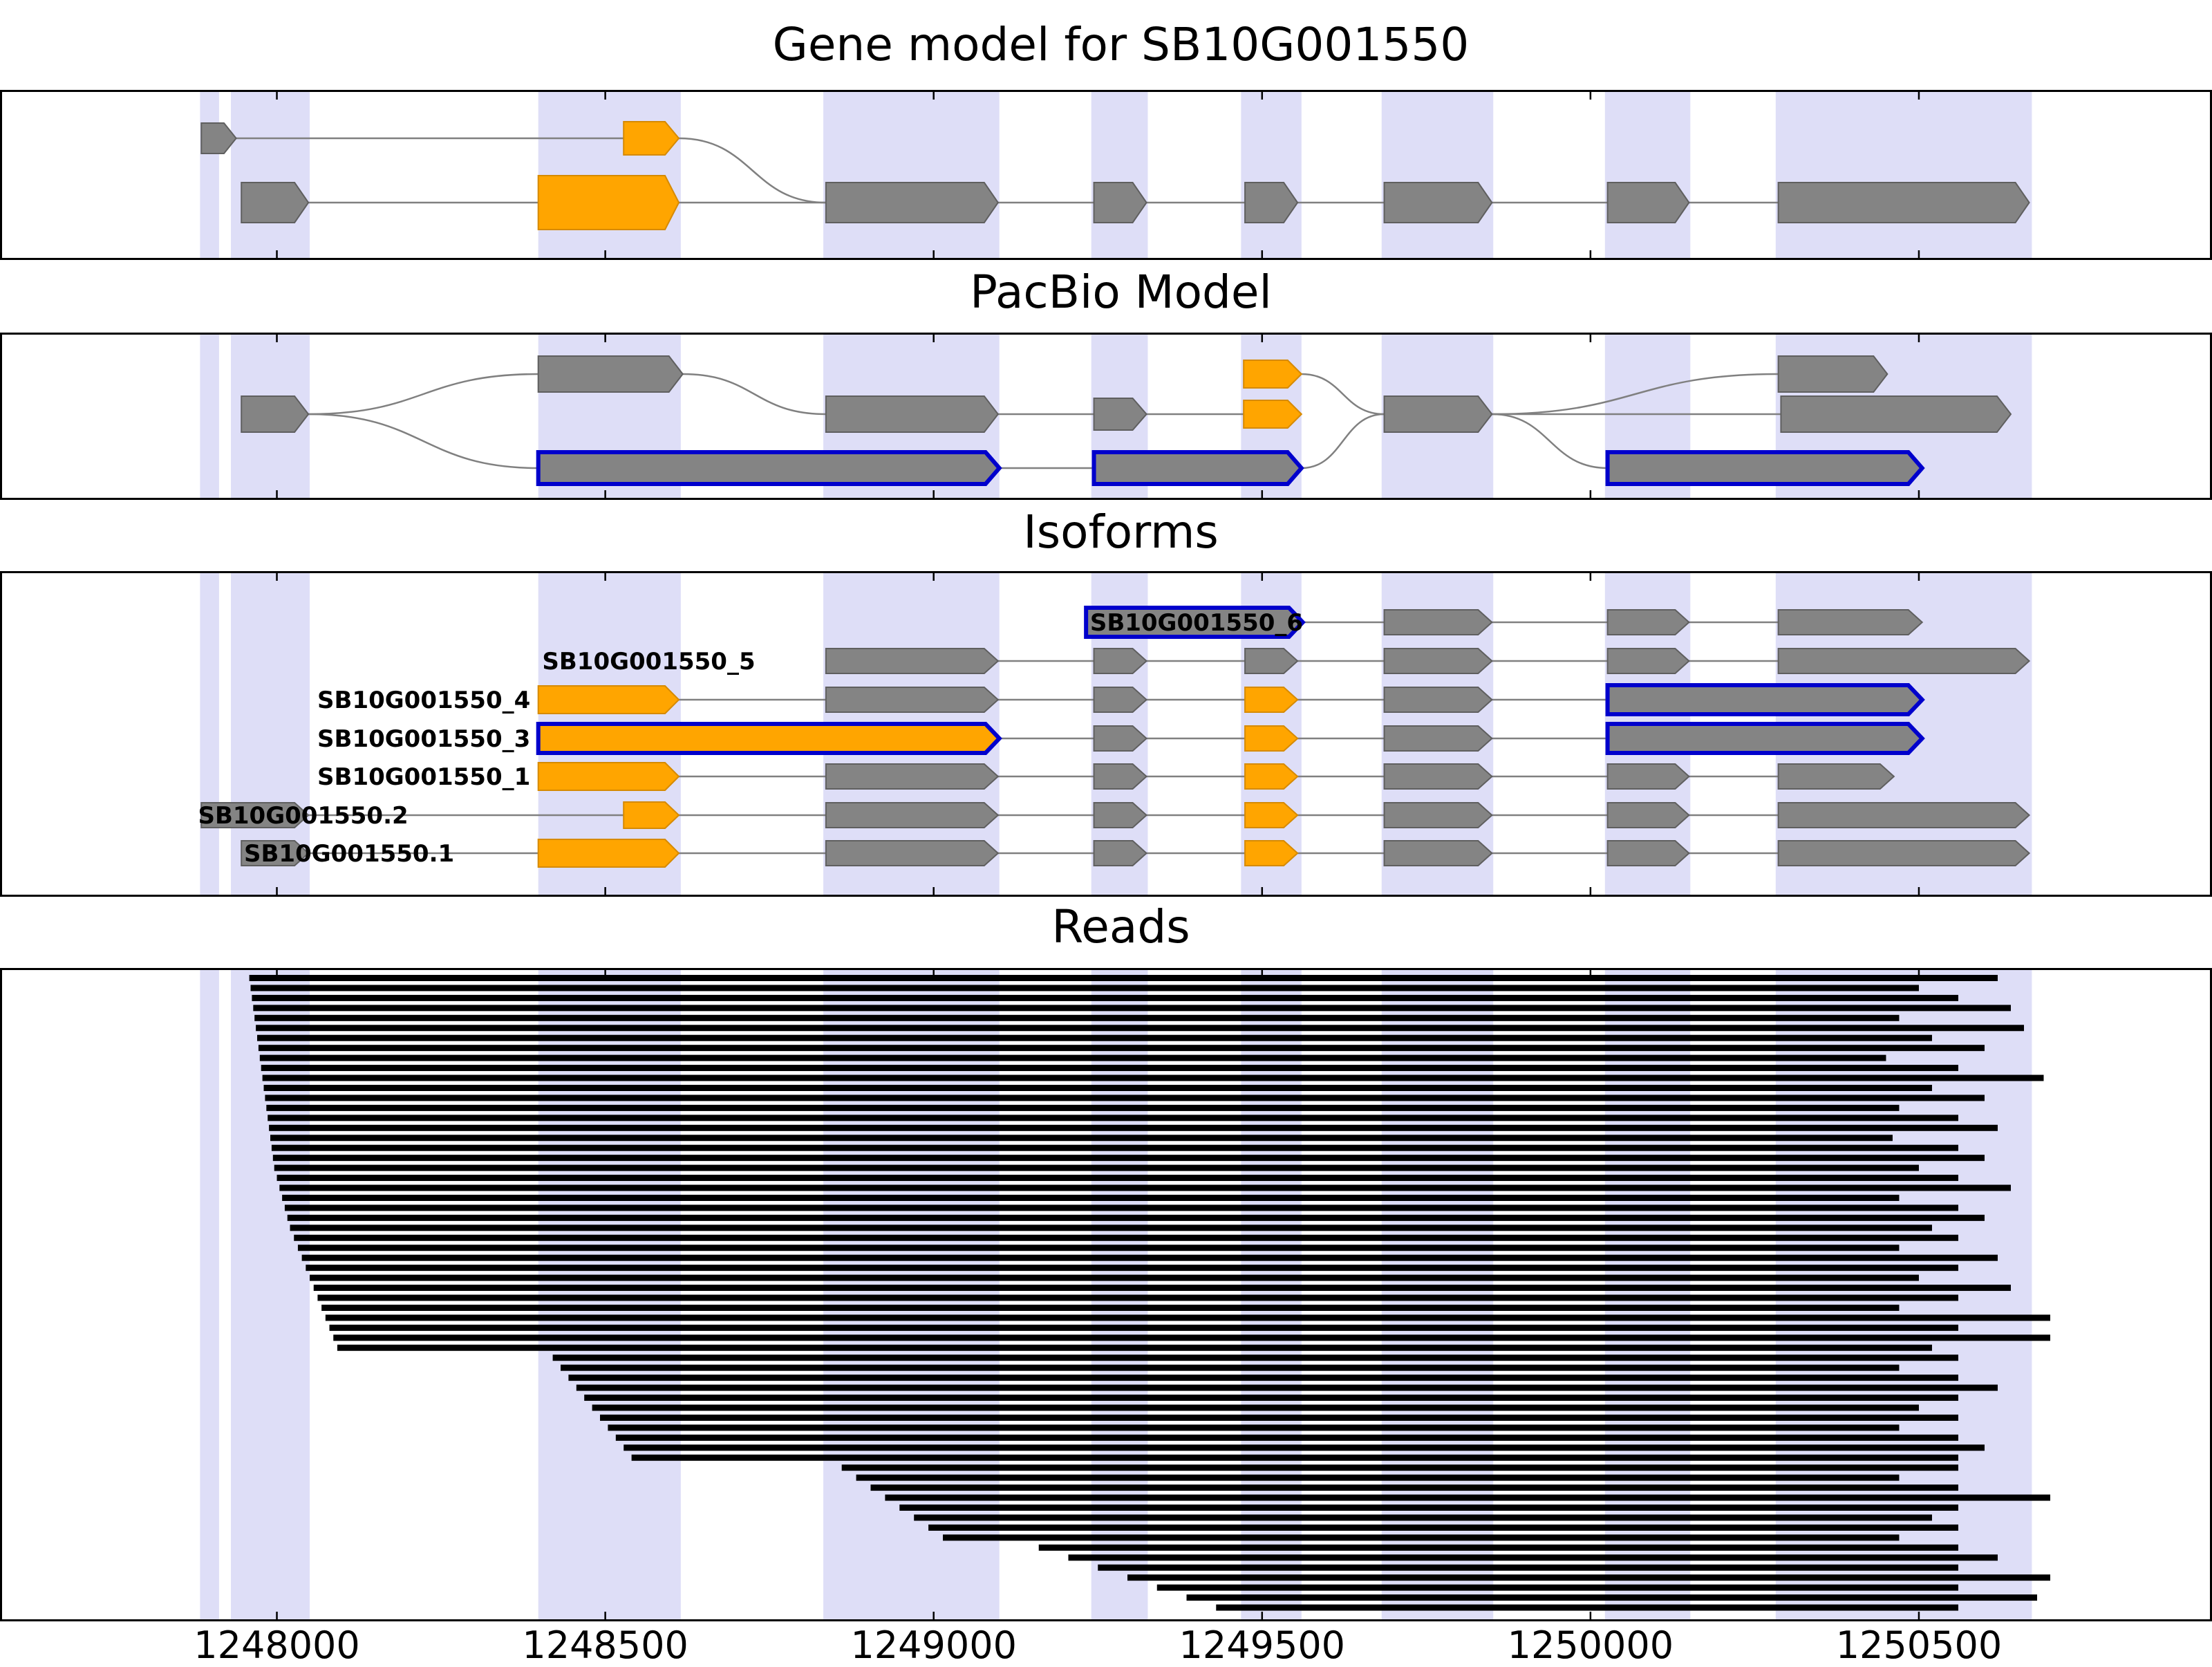  I want to click on gene-model-panel, so click(1106, 175).